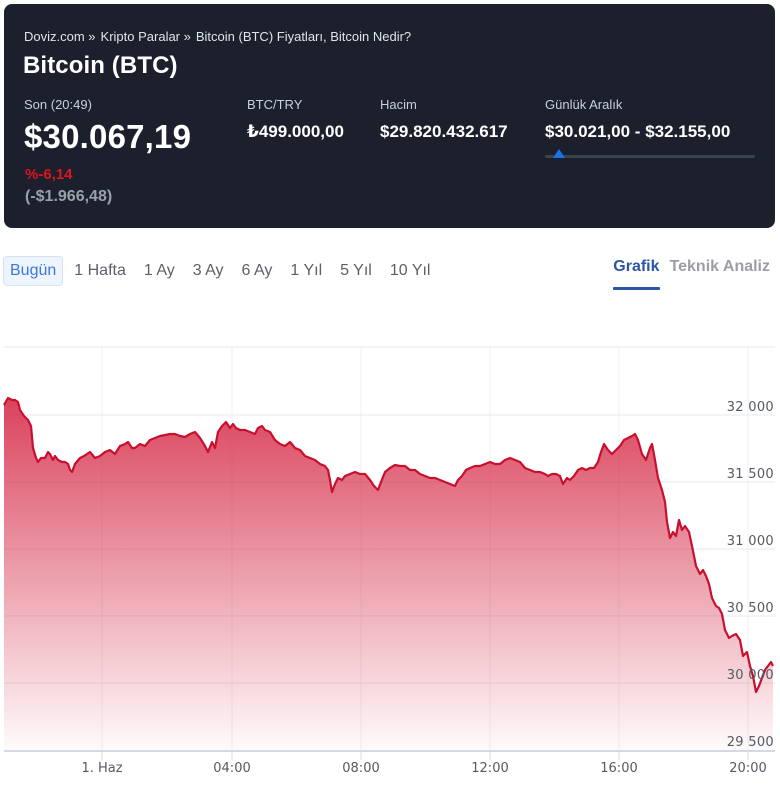 Image resolution: width=780 pixels, height=787 pixels. Describe the element at coordinates (584, 104) in the screenshot. I see `daily-range-label: Günlük Aralık` at that location.